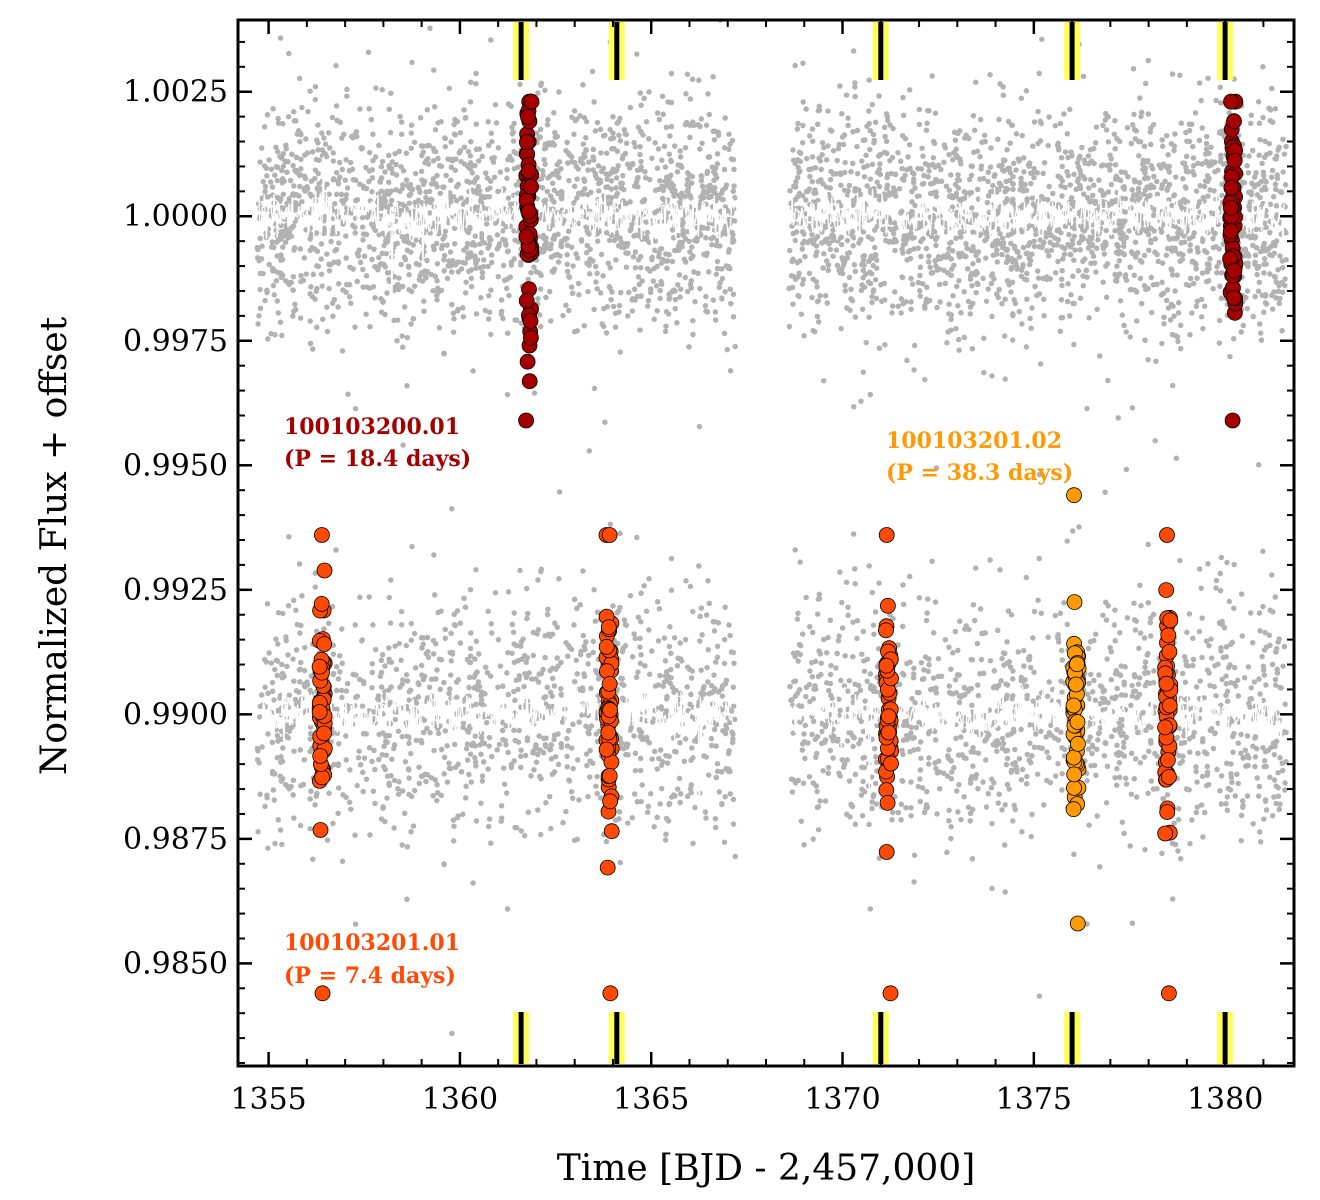  What do you see at coordinates (175, 465) in the screenshot?
I see `y-tick-label: 0.9950` at bounding box center [175, 465].